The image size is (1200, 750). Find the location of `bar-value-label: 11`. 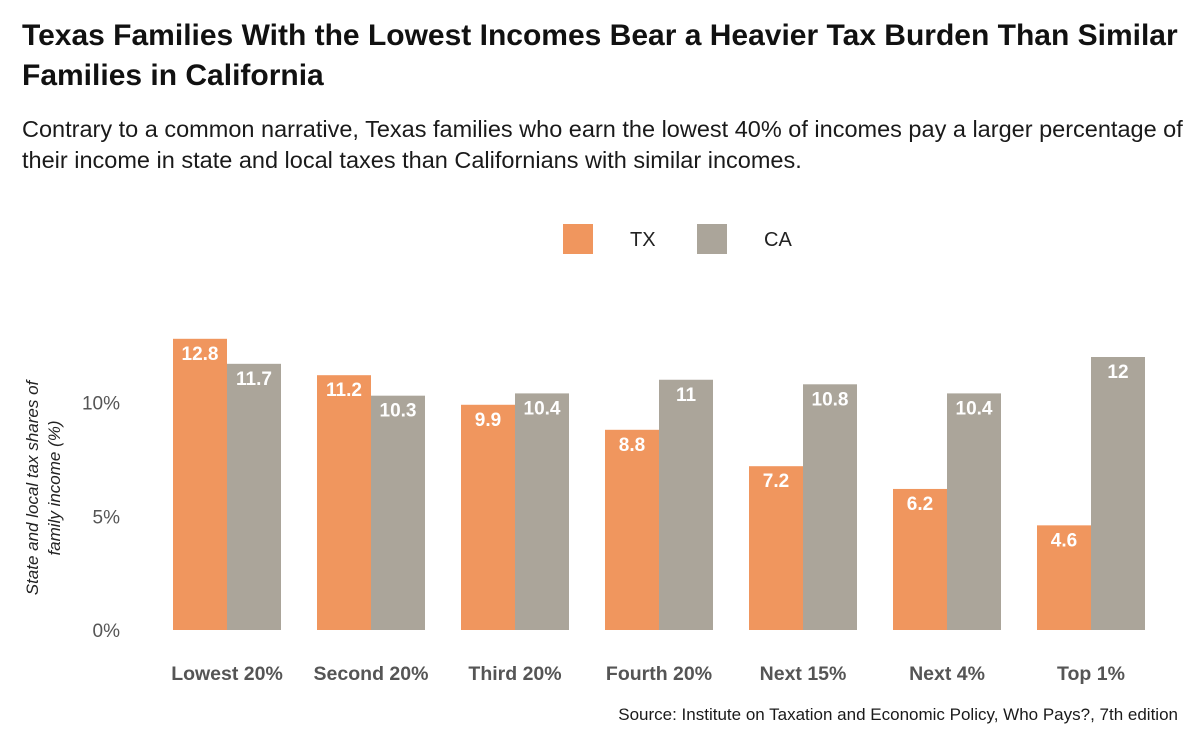

bar-value-label: 11 is located at coordinates (686, 395).